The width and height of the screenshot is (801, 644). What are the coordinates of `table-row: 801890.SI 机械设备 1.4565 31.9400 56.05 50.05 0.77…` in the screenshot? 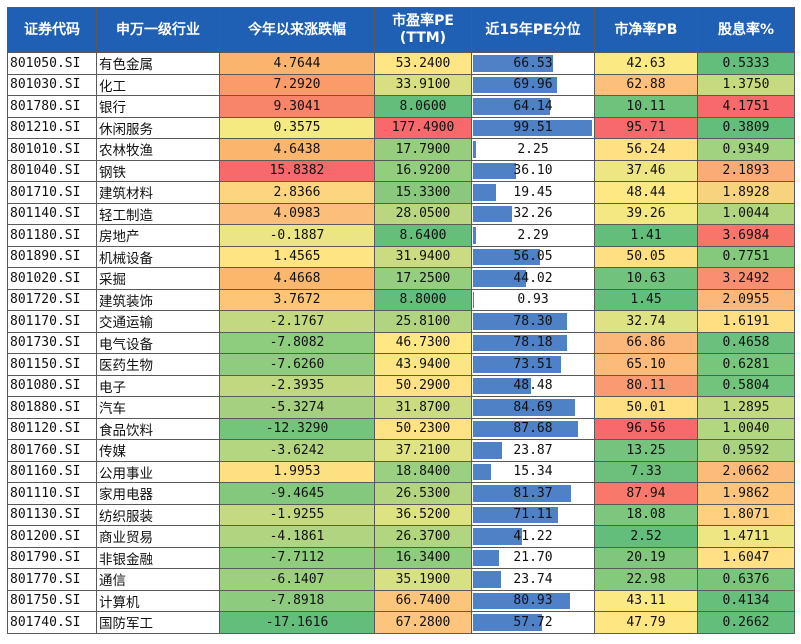 It's located at (401, 256).